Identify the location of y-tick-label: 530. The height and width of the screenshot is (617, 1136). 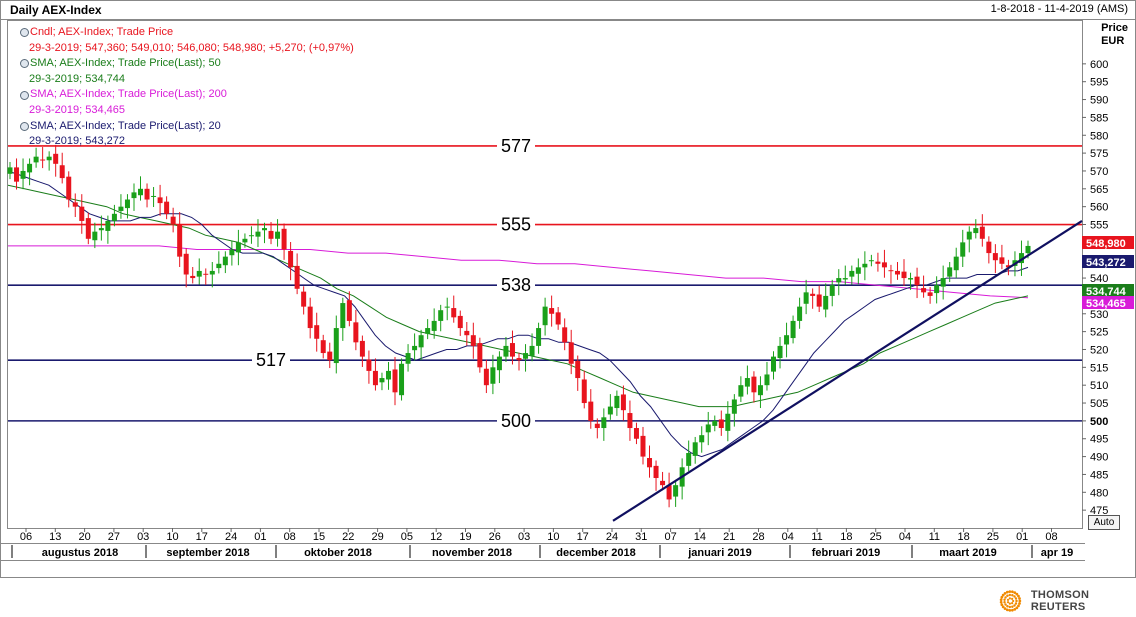
(1099, 315).